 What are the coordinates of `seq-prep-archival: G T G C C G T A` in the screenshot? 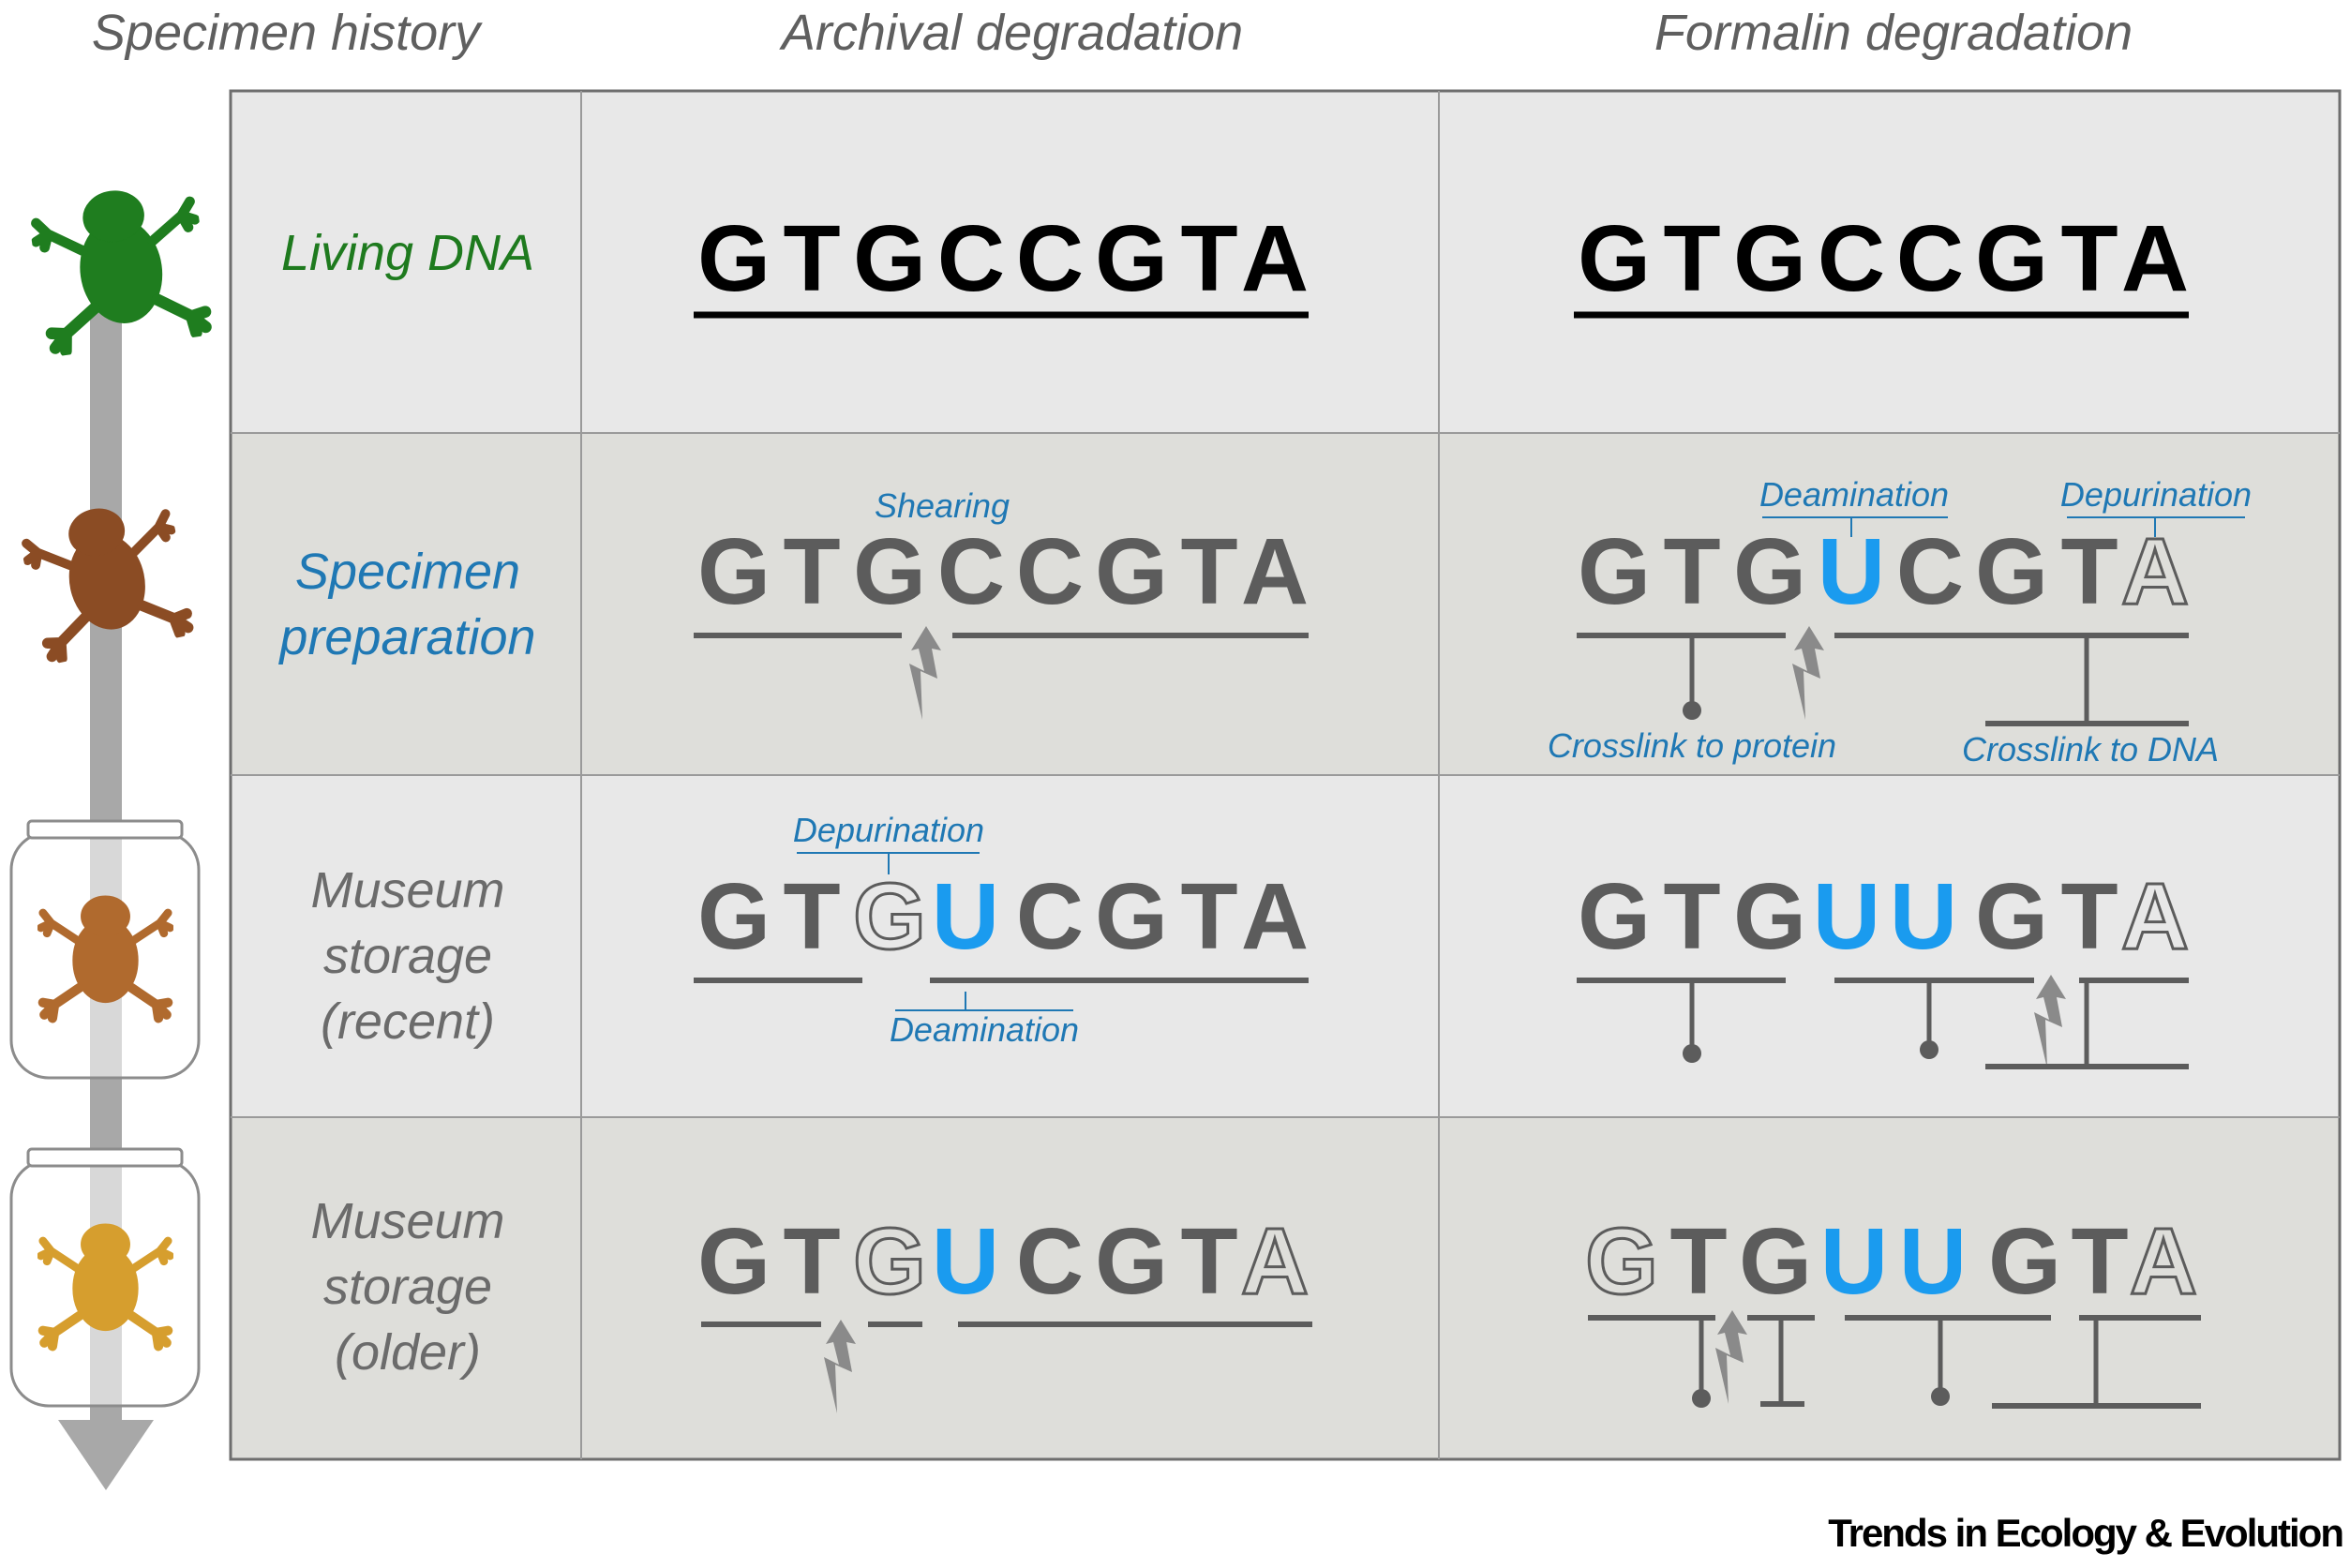 It's located at (1003, 571).